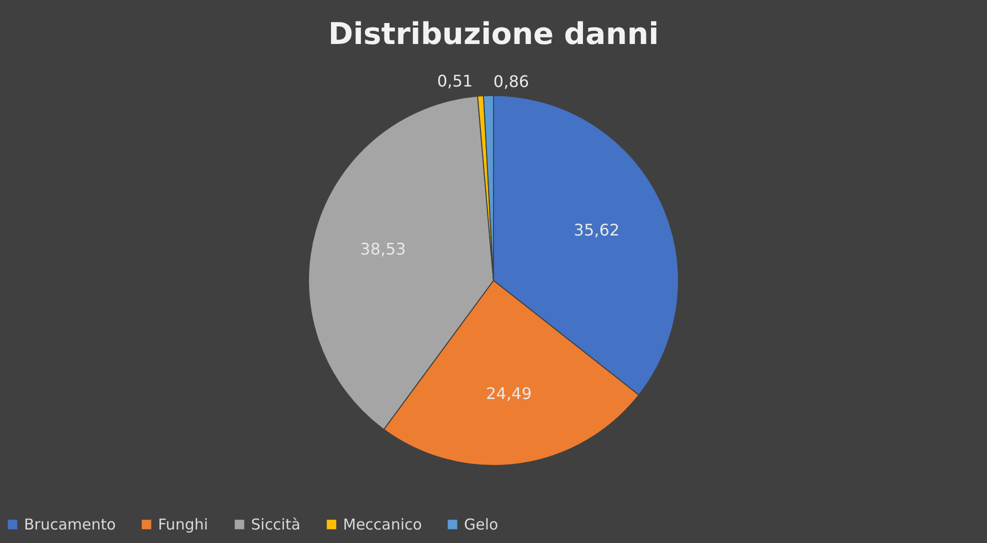 This screenshot has width=987, height=543. What do you see at coordinates (383, 248) in the screenshot?
I see `data-label: 38,53` at bounding box center [383, 248].